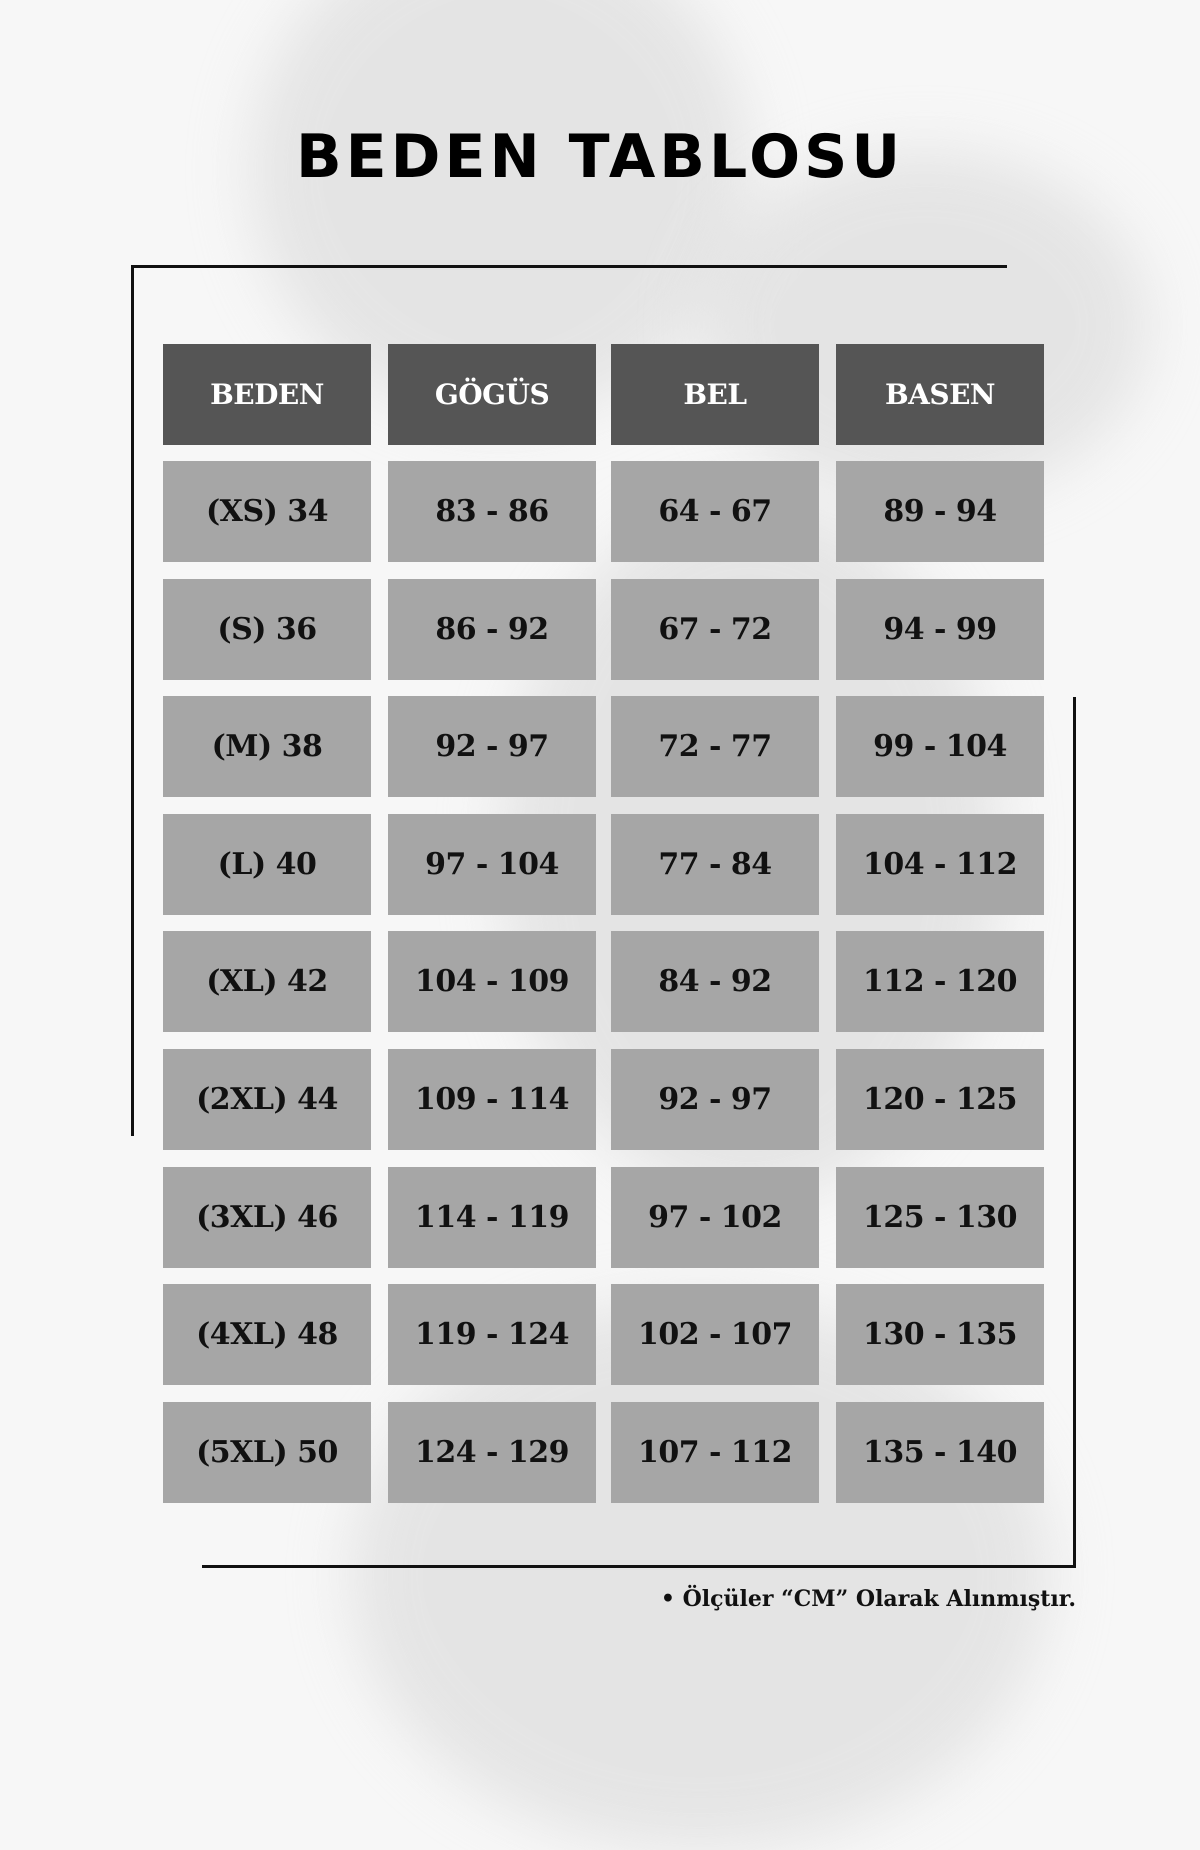 This screenshot has width=1200, height=1850. I want to click on cell-basen: 130 - 135, so click(940, 1335).